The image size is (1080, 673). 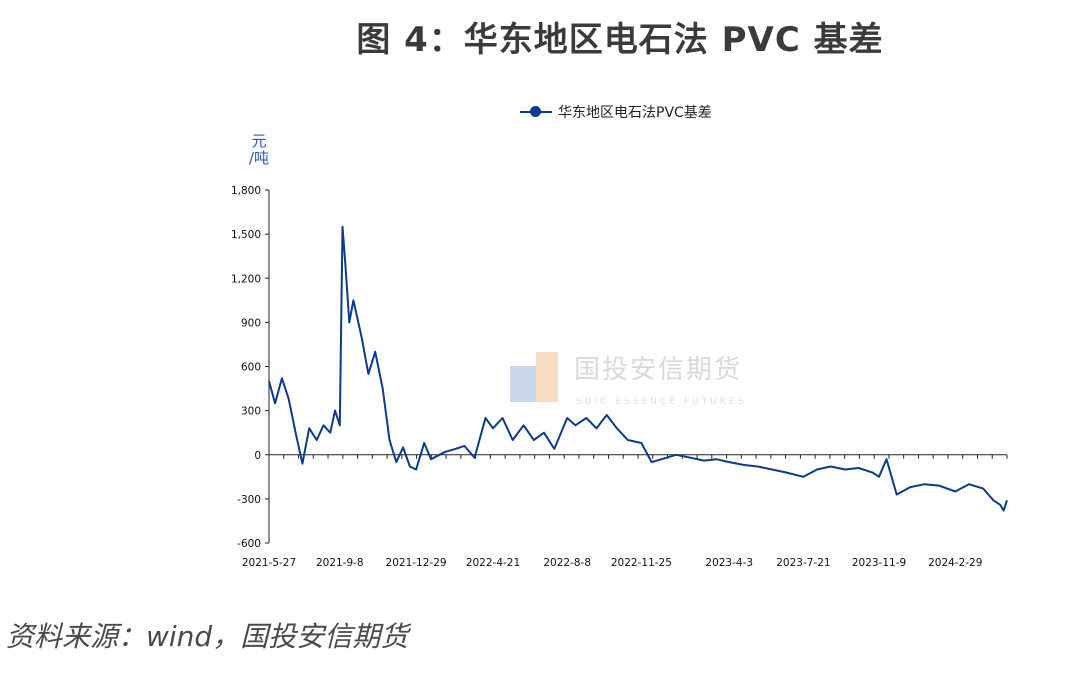 I want to click on chart-legend: 华东地区电石法PVC基差, so click(x=616, y=112).